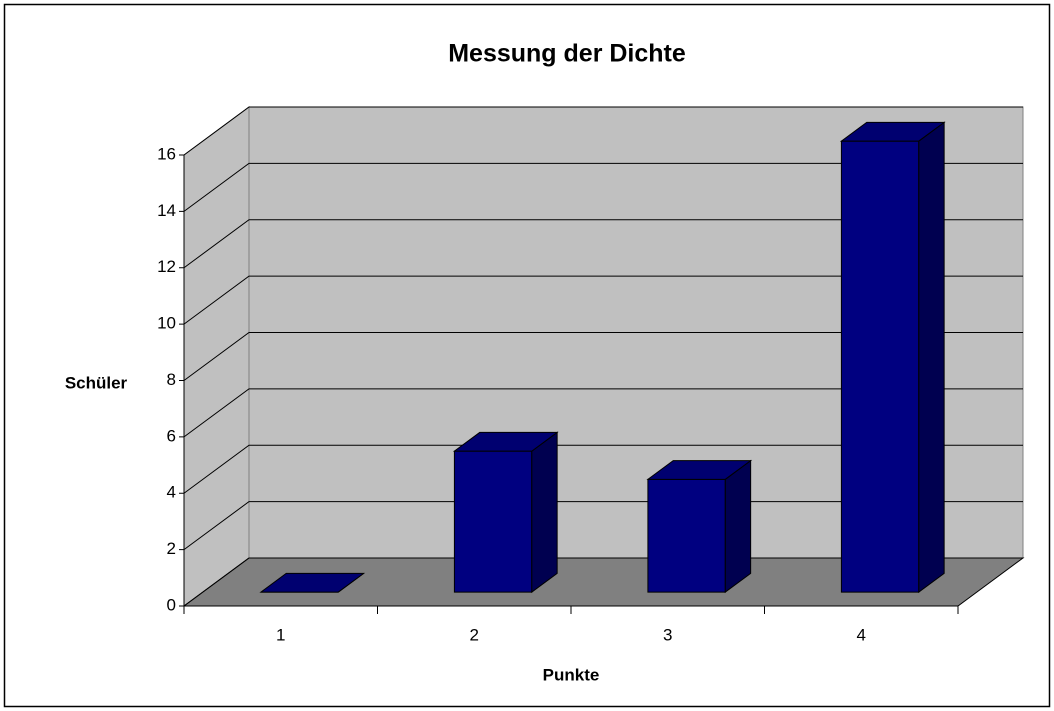  What do you see at coordinates (171, 548) in the screenshot?
I see `y-tick-label: 2` at bounding box center [171, 548].